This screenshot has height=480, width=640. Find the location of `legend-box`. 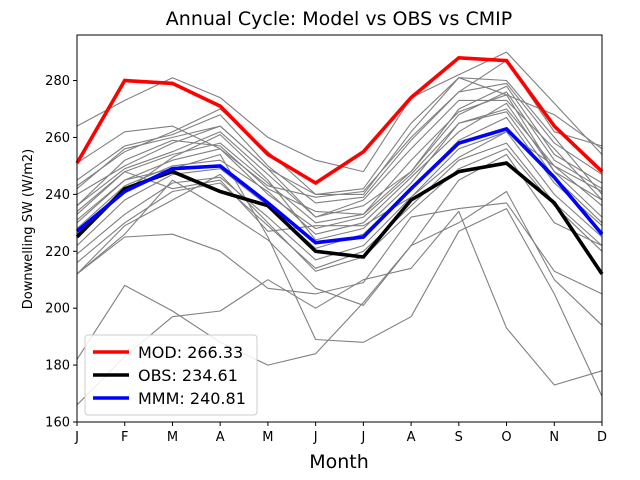

legend-box is located at coordinates (171, 375).